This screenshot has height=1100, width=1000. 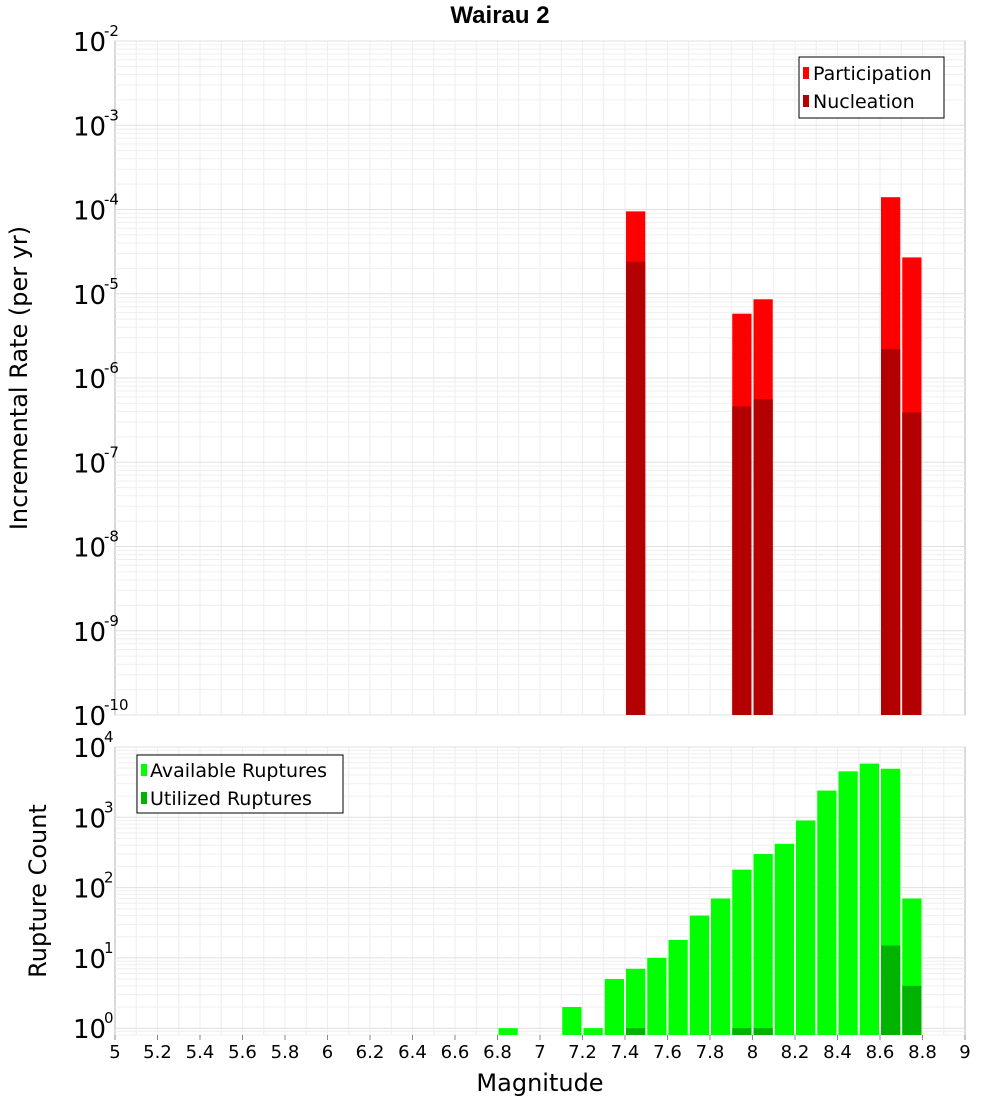 What do you see at coordinates (964, 1052) in the screenshot?
I see `x-tick-label: 9` at bounding box center [964, 1052].